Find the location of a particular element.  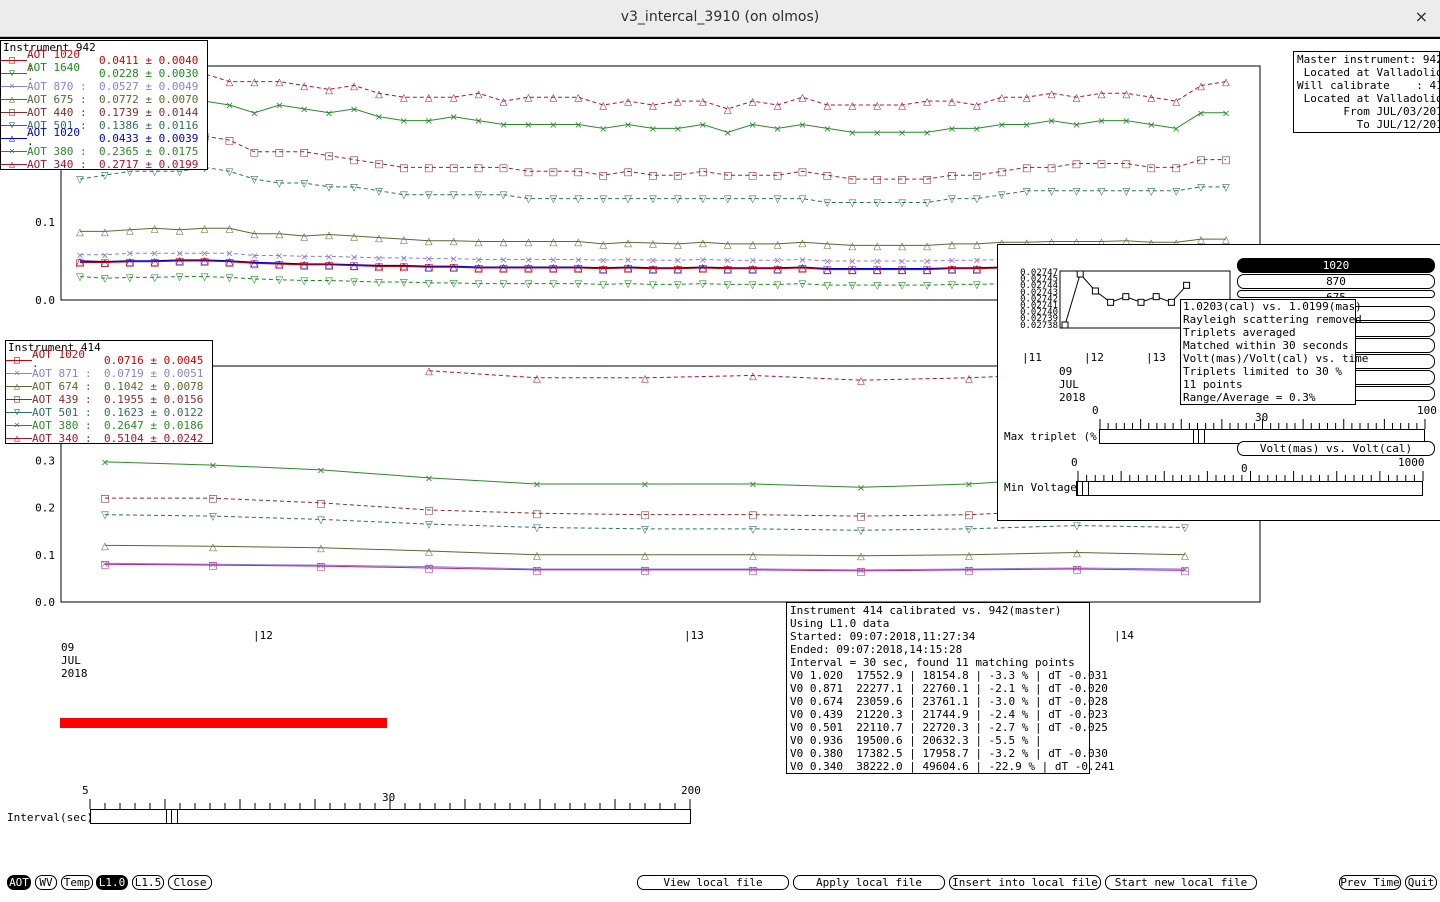

quit-button: Quit is located at coordinates (1421, 882).